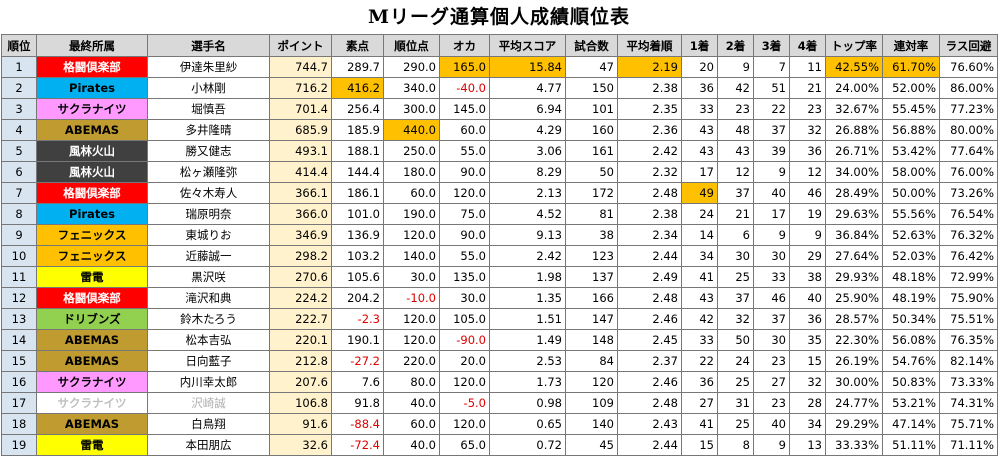 The width and height of the screenshot is (998, 456). I want to click on cell-avg-score: 0.65, so click(527, 424).